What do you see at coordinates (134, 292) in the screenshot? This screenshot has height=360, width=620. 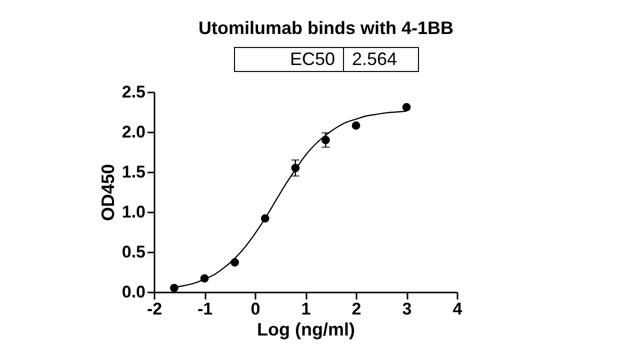 I see `y-tick-label: 0.0` at bounding box center [134, 292].